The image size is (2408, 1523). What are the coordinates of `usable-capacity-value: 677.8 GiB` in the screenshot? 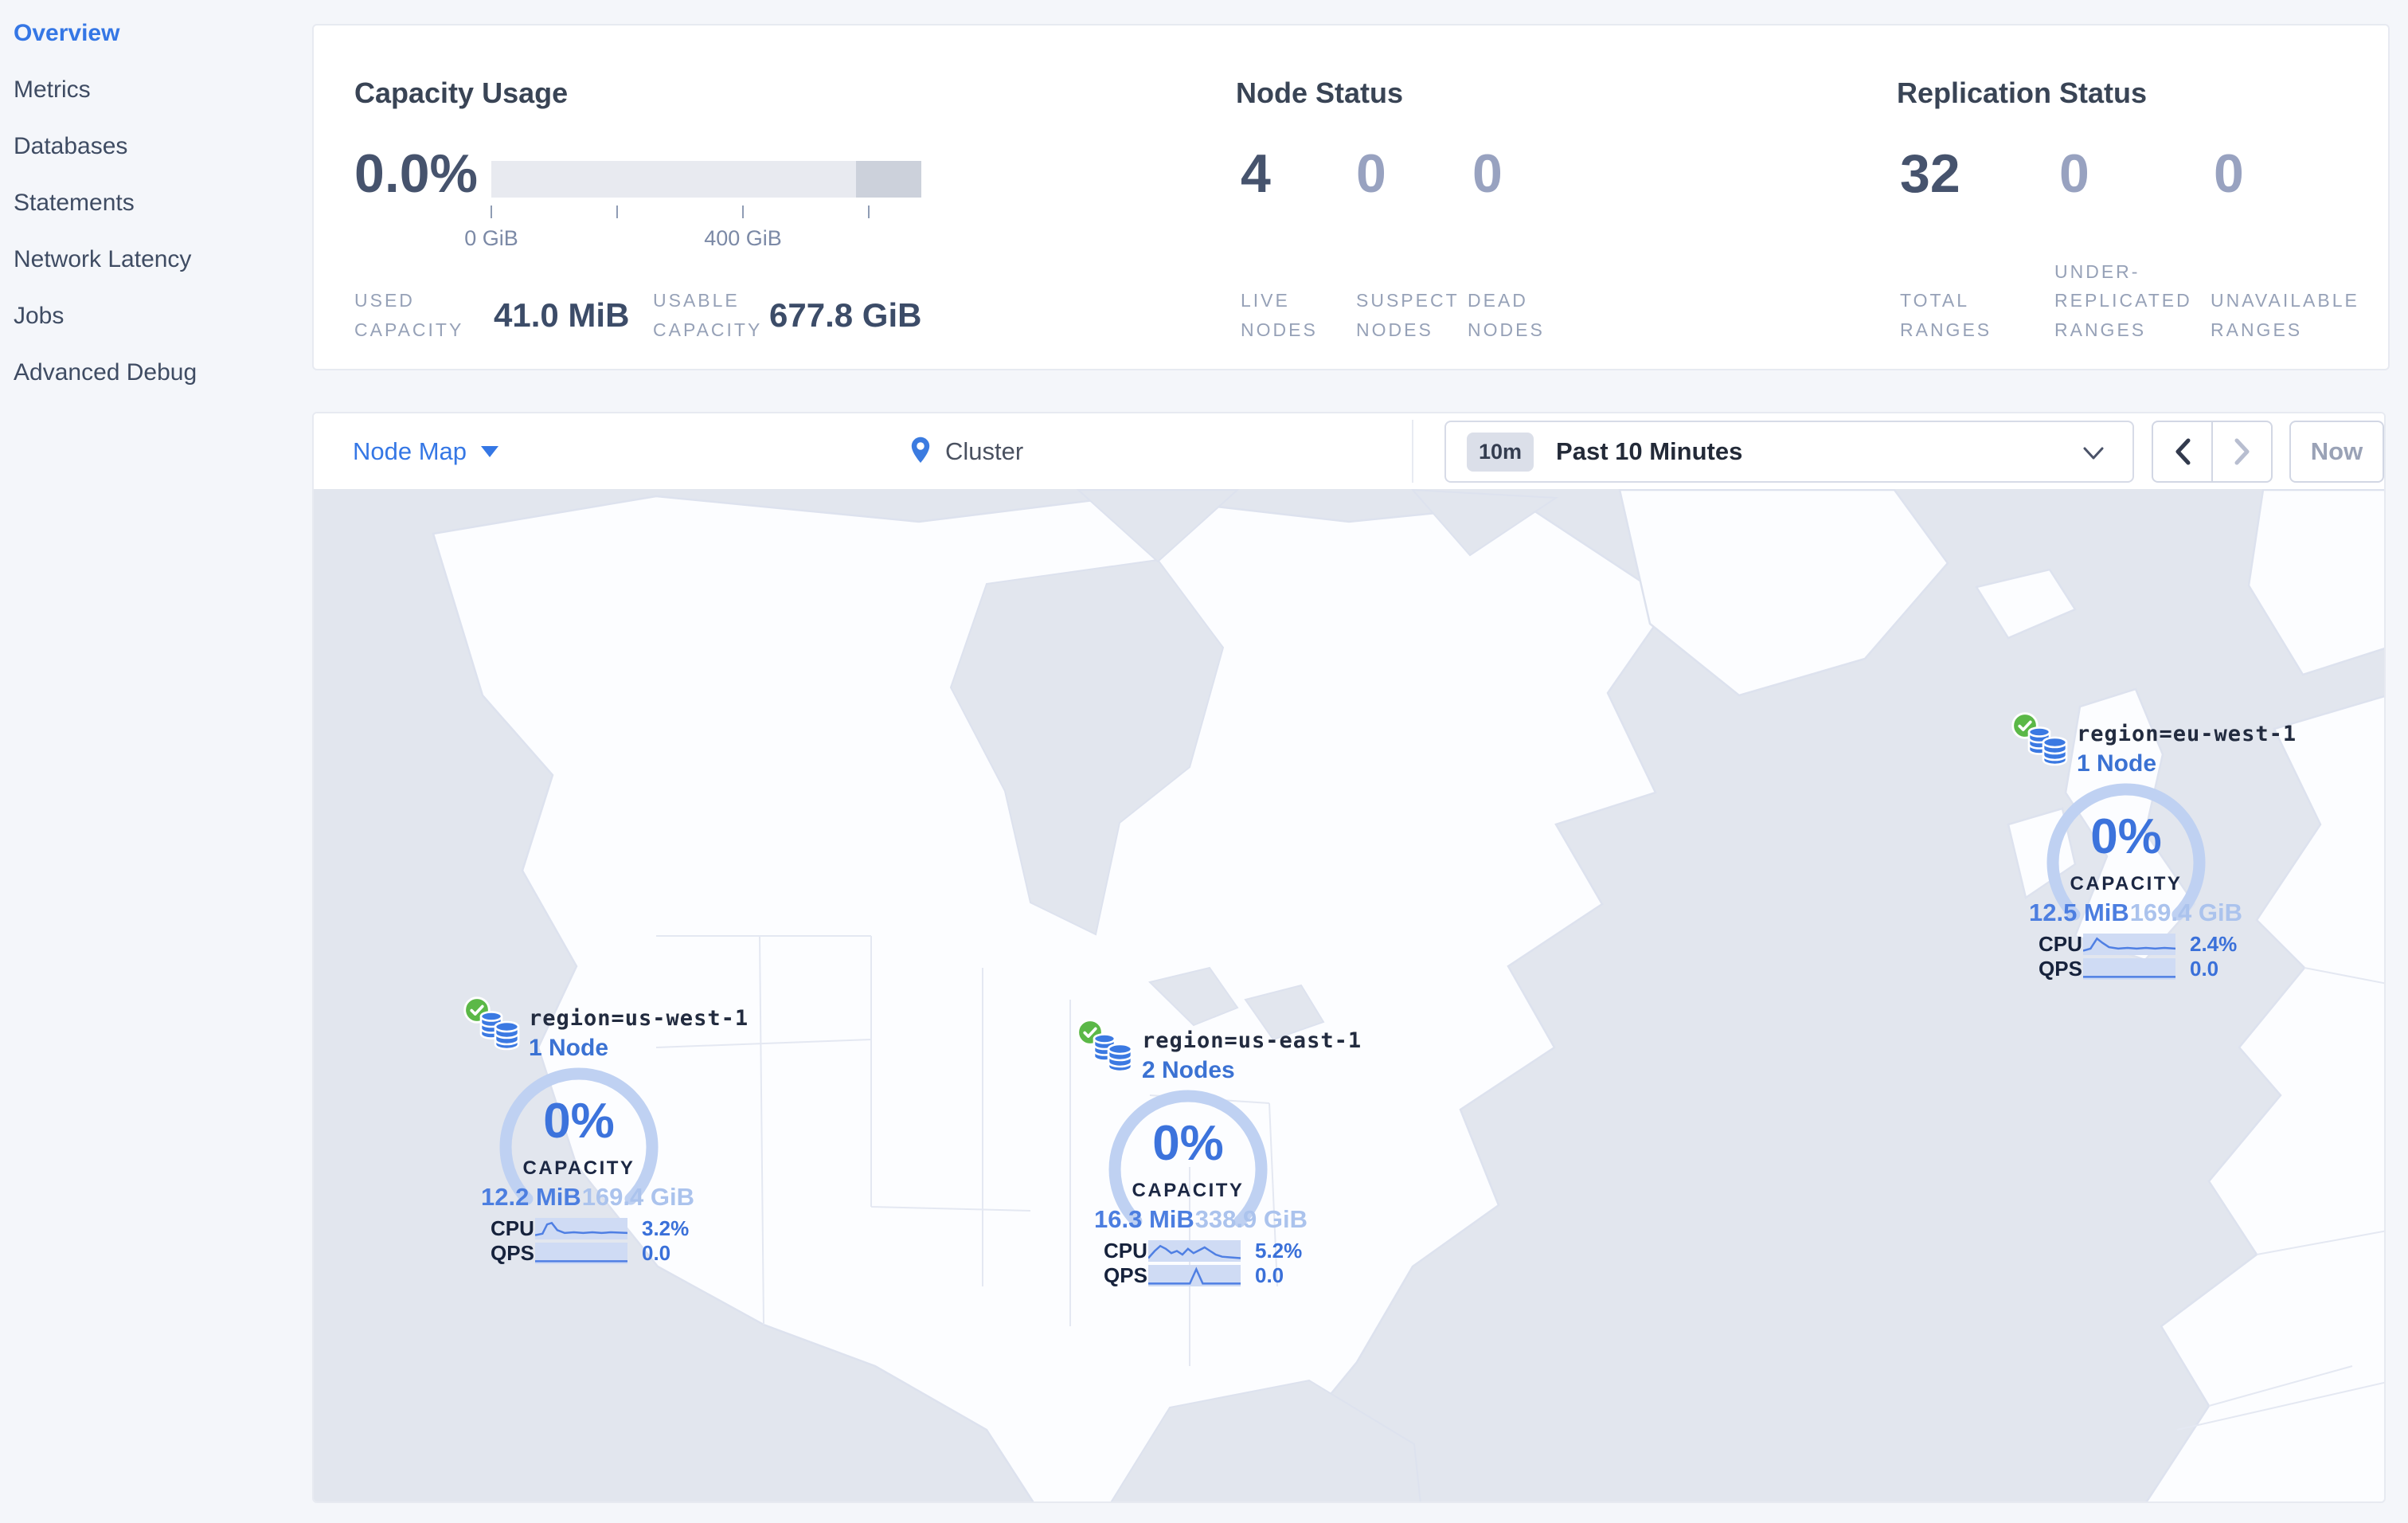 It's located at (845, 315).